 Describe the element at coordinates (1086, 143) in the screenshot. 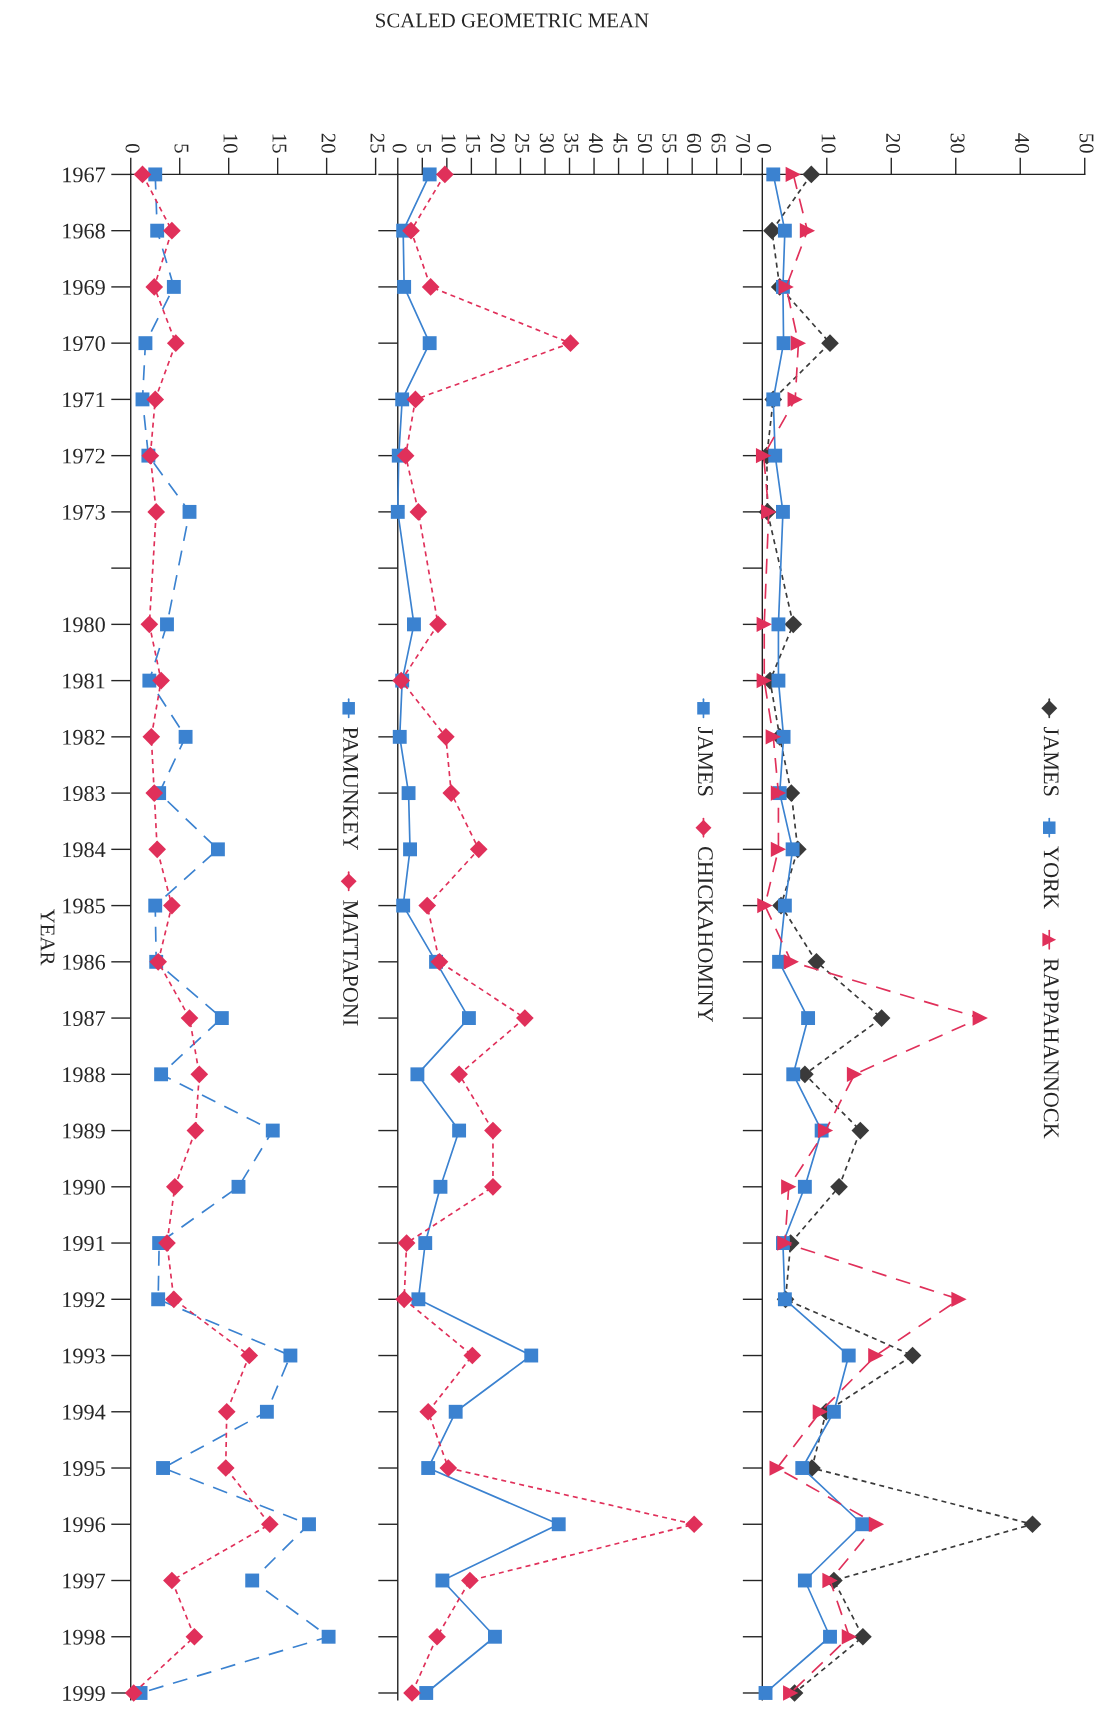

I see `x-tick-label: 50` at that location.